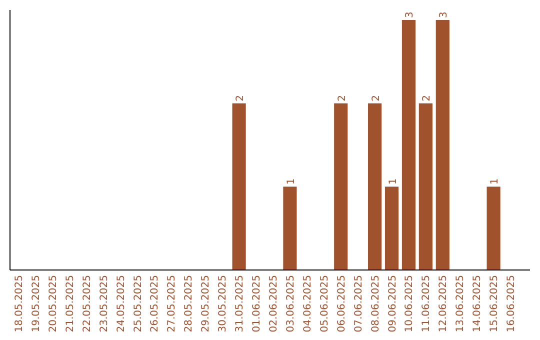 The height and width of the screenshot is (340, 540). What do you see at coordinates (426, 303) in the screenshot?
I see `x-tick-label: 11.06.2025` at bounding box center [426, 303].